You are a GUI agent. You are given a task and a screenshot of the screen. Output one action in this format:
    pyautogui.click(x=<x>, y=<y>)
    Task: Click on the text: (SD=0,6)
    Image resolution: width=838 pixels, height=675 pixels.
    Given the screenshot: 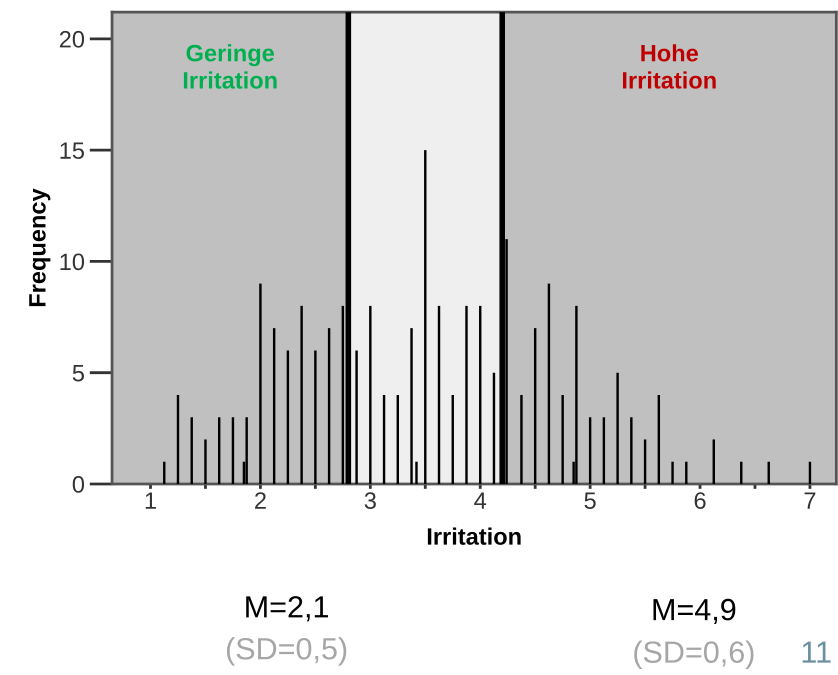 What is the action you would take?
    pyautogui.click(x=694, y=654)
    